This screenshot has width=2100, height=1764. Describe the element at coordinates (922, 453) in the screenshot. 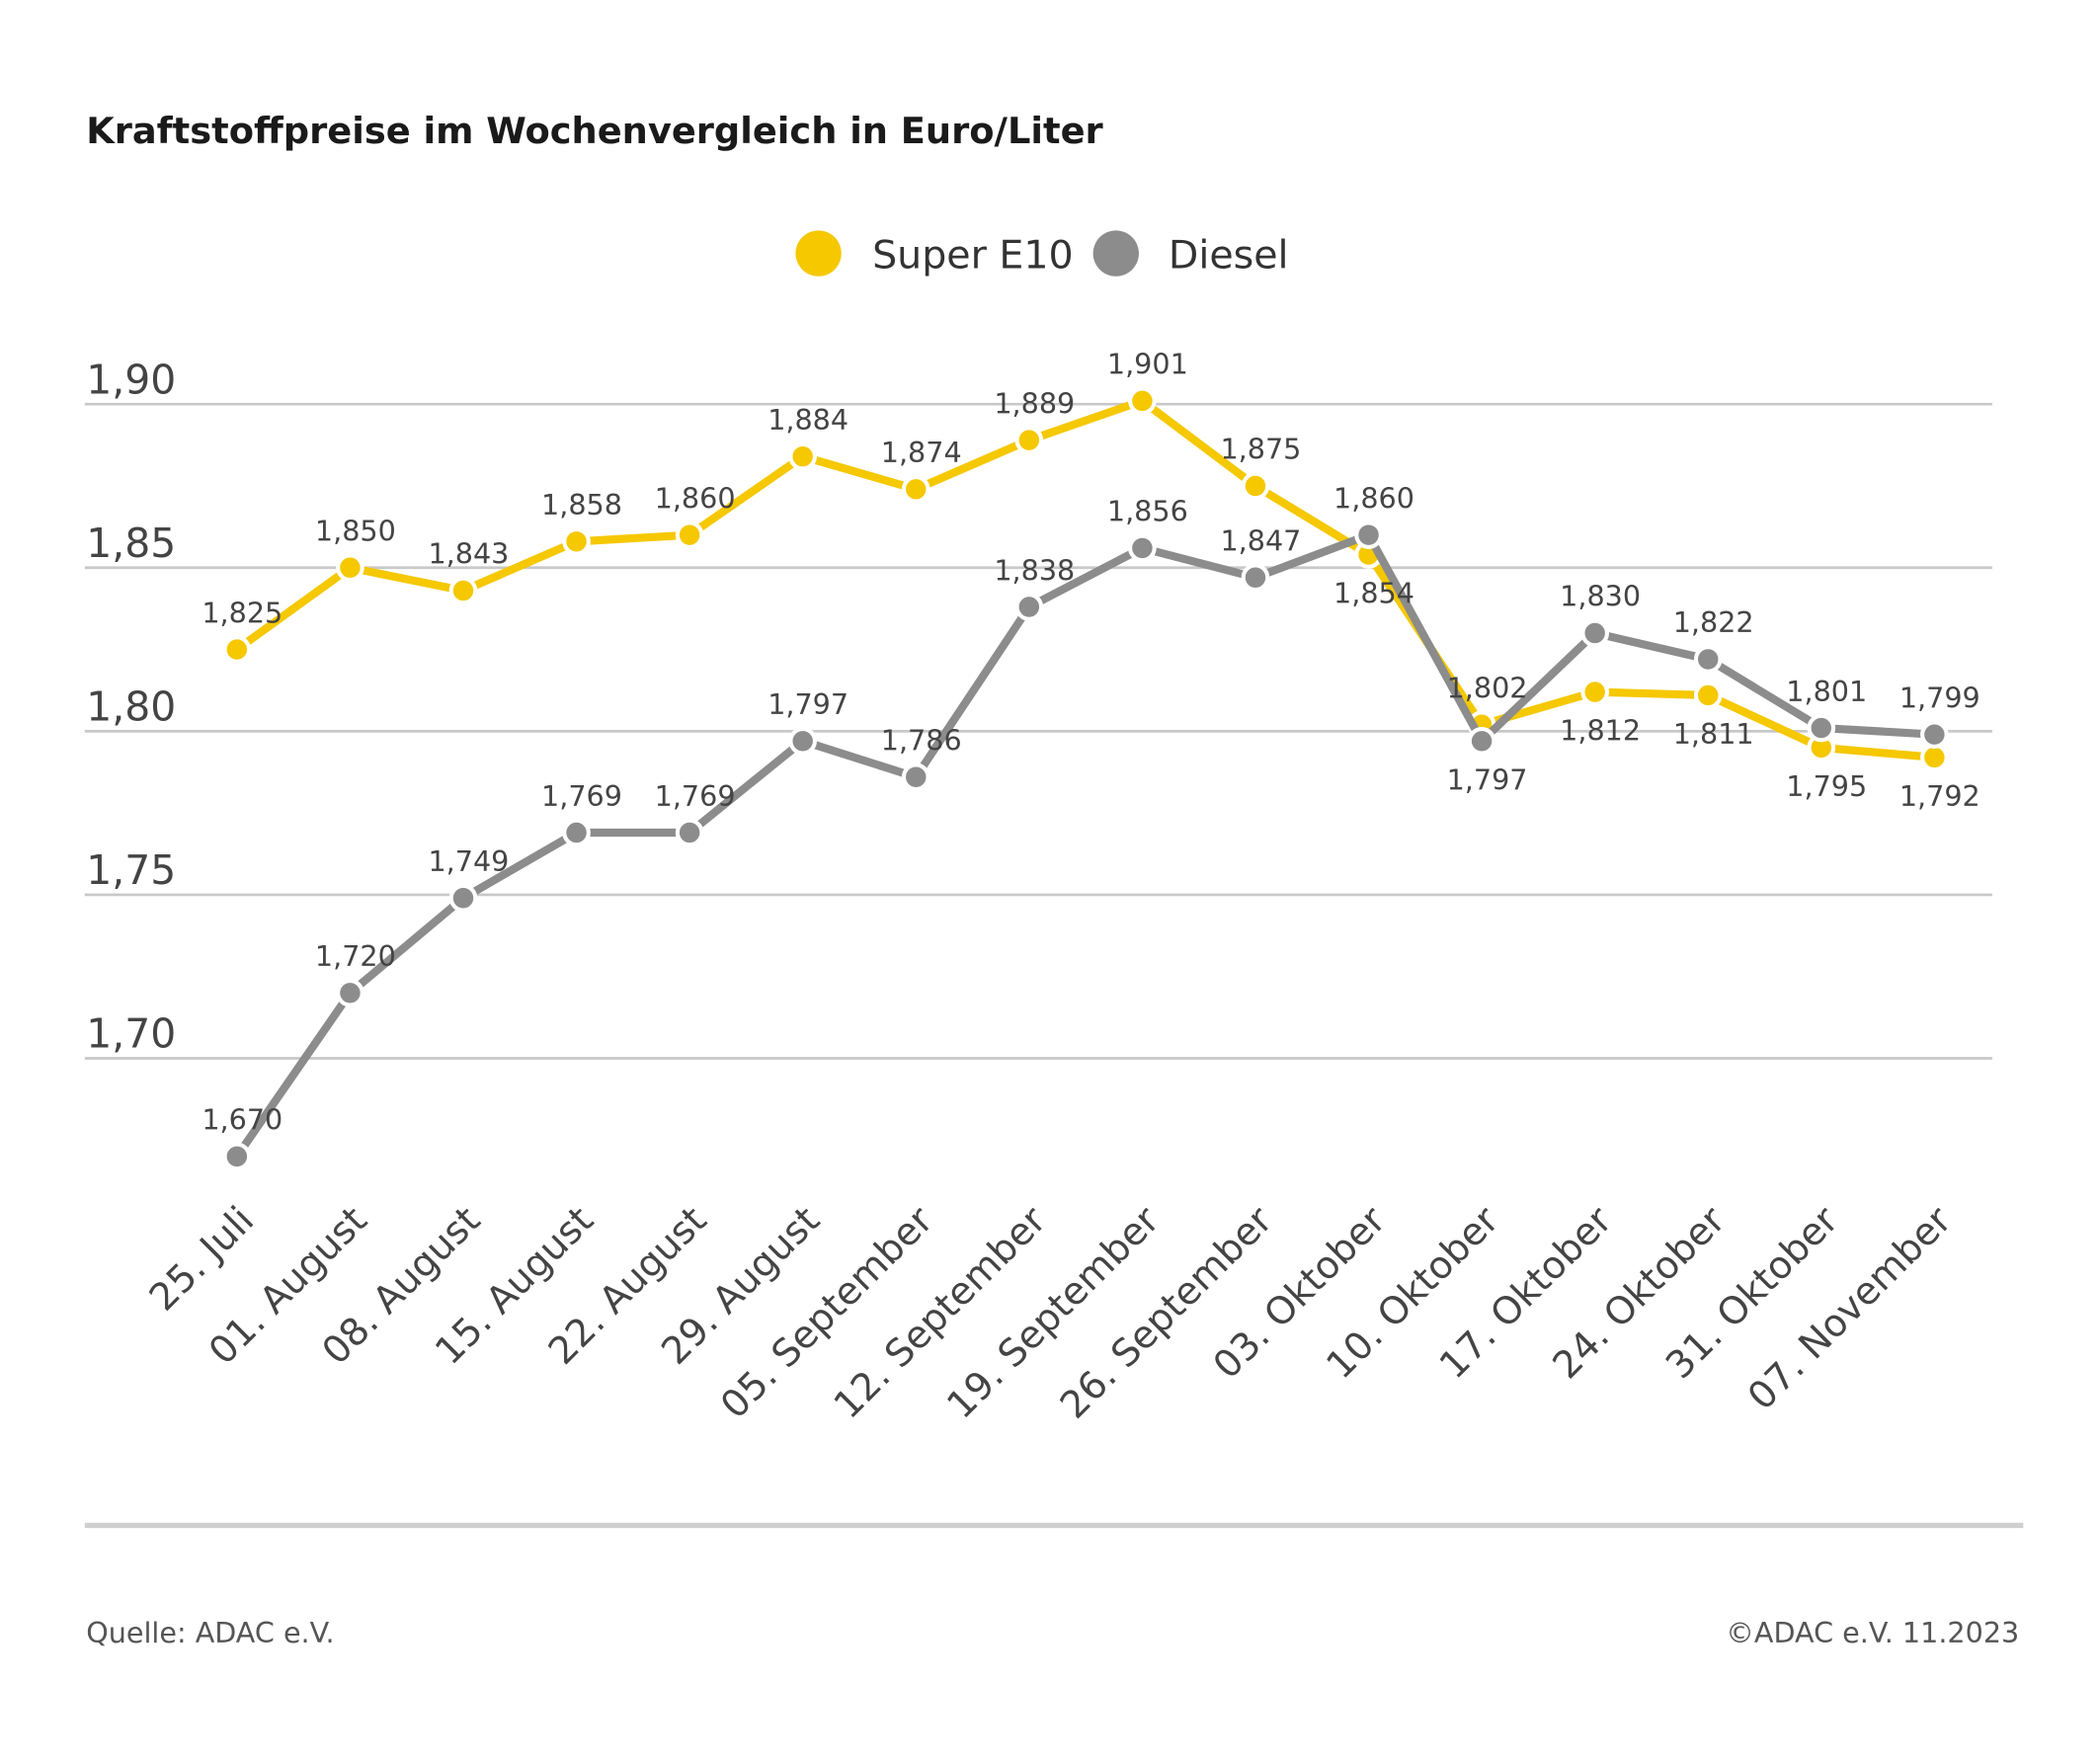

I see `data-label: 1,874` at that location.